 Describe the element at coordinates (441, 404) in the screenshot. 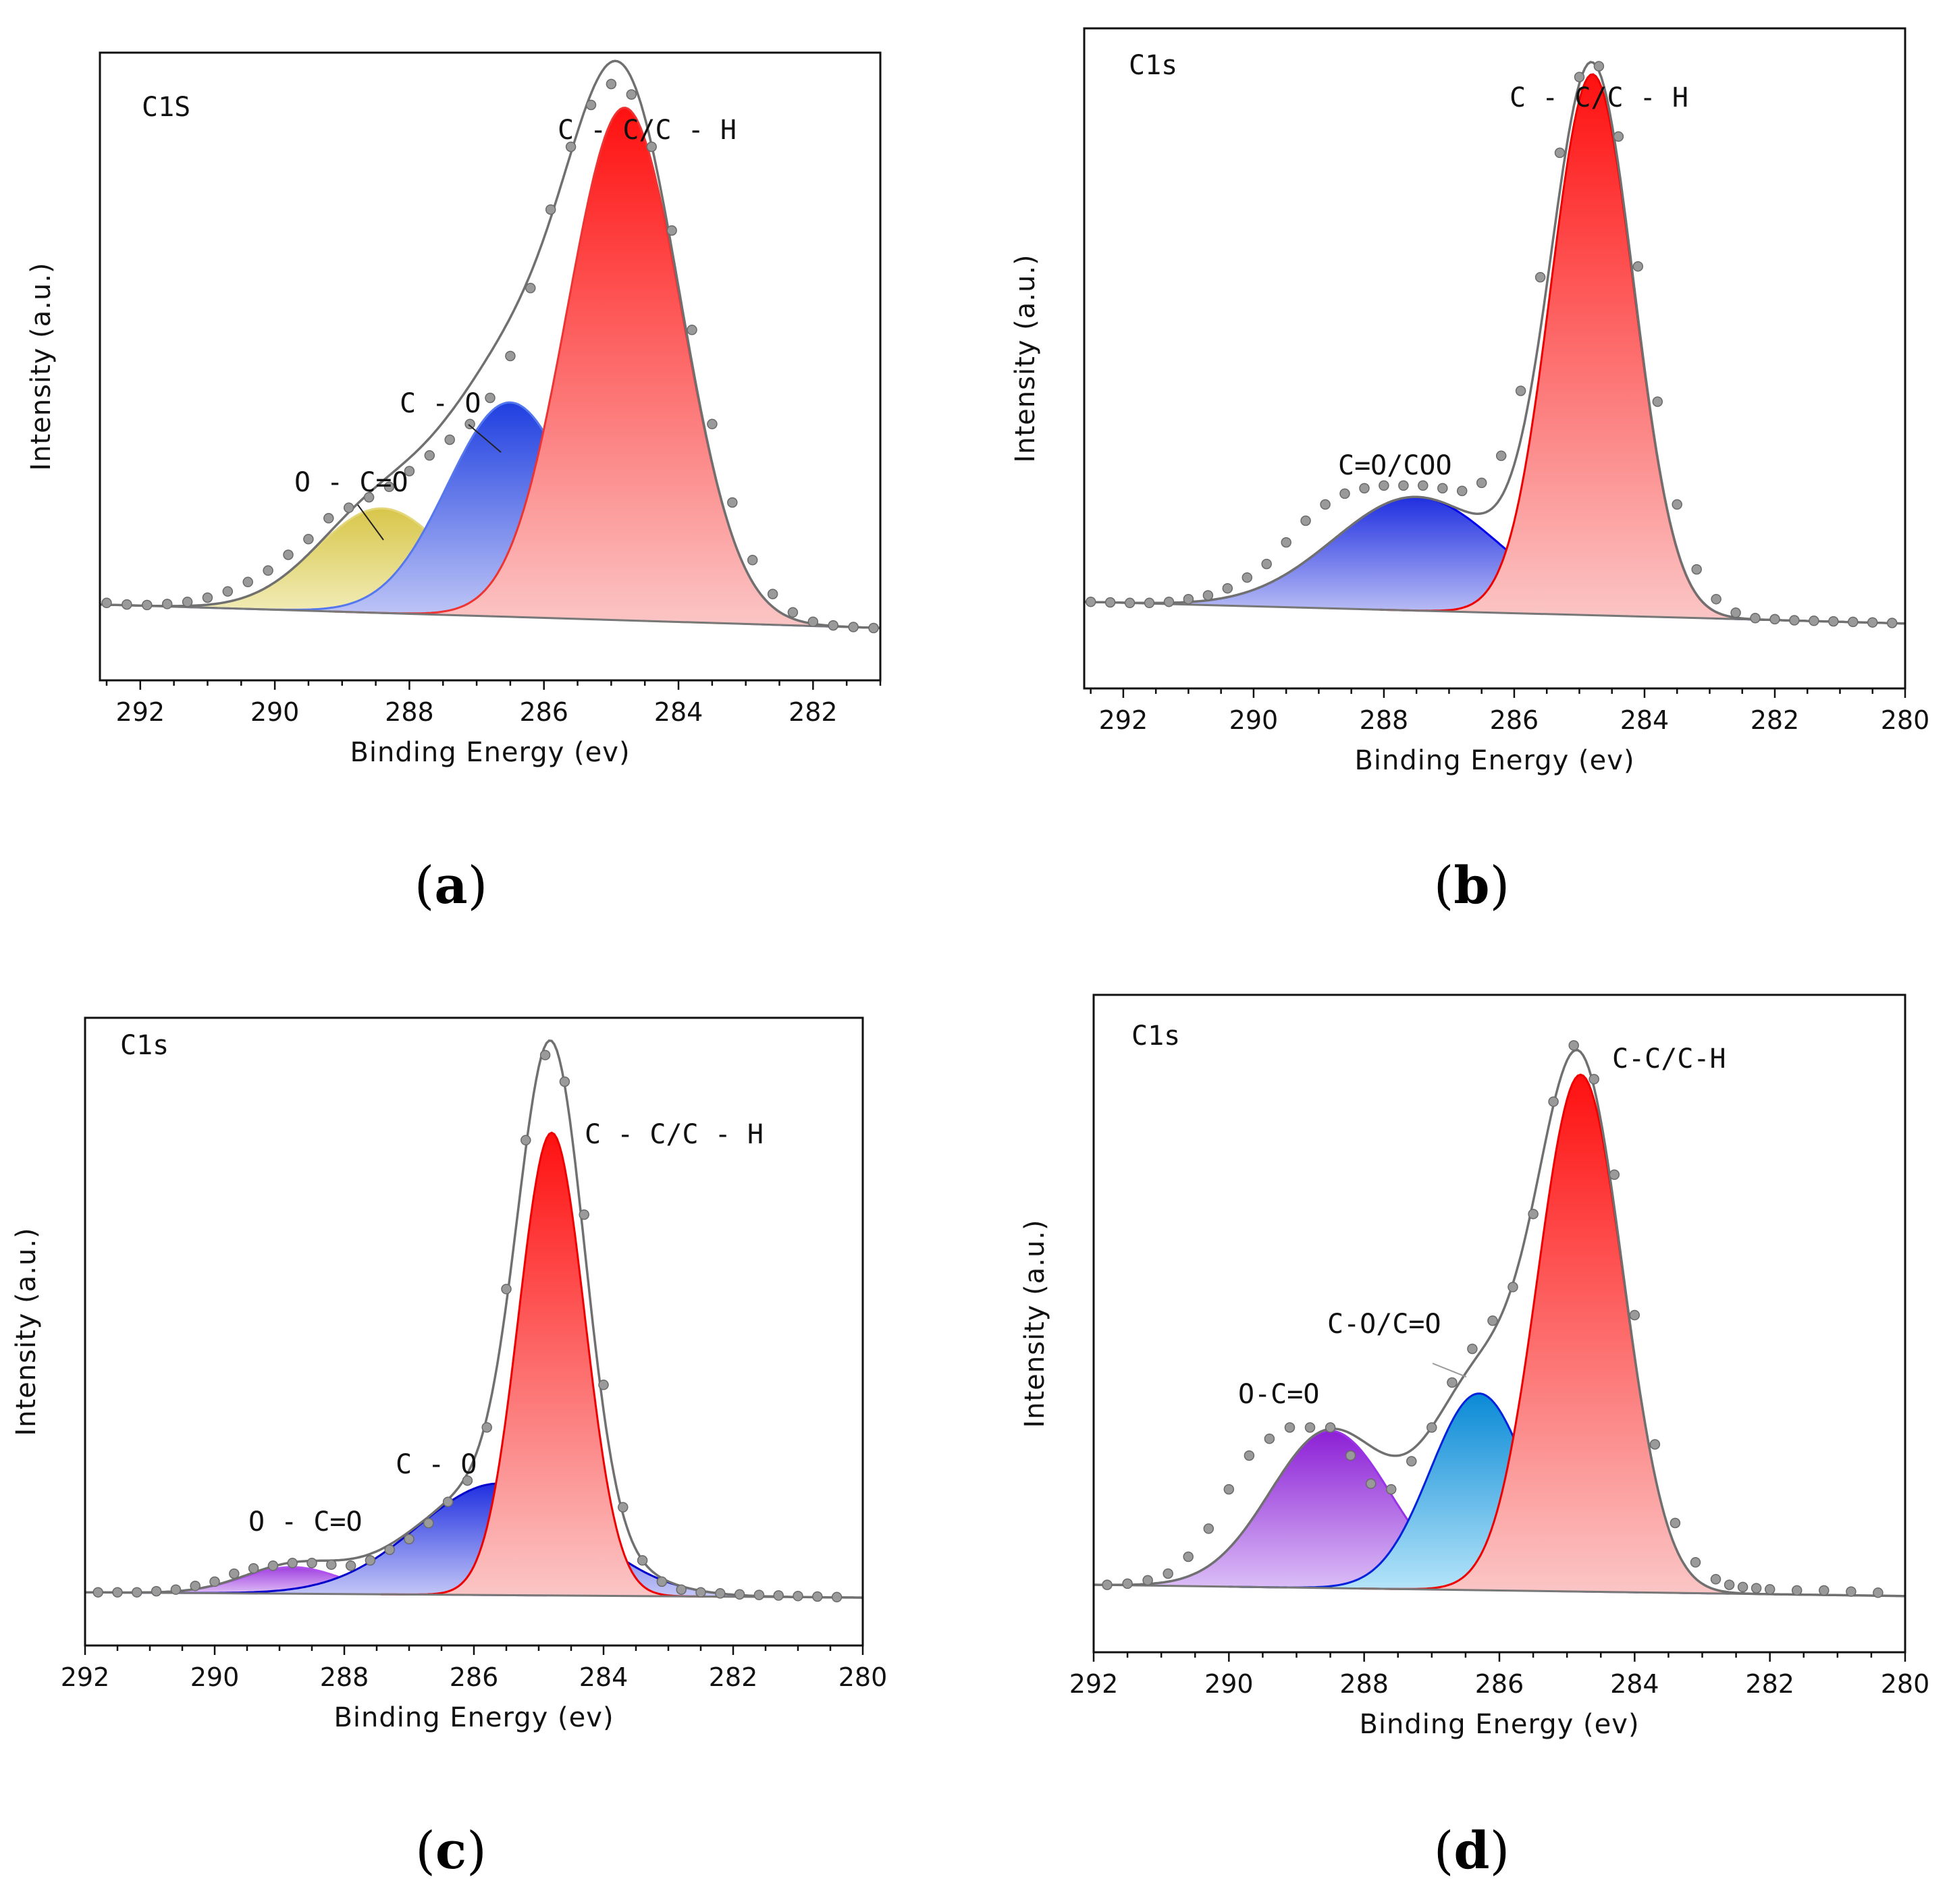

I see `peak-label-C-O: C - O` at that location.